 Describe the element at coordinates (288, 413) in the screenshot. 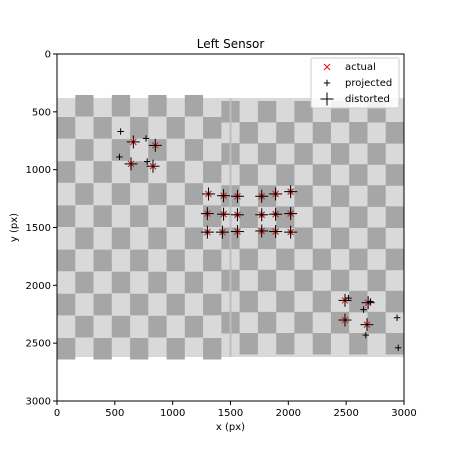

I see `x-tick-label: 2000` at that location.